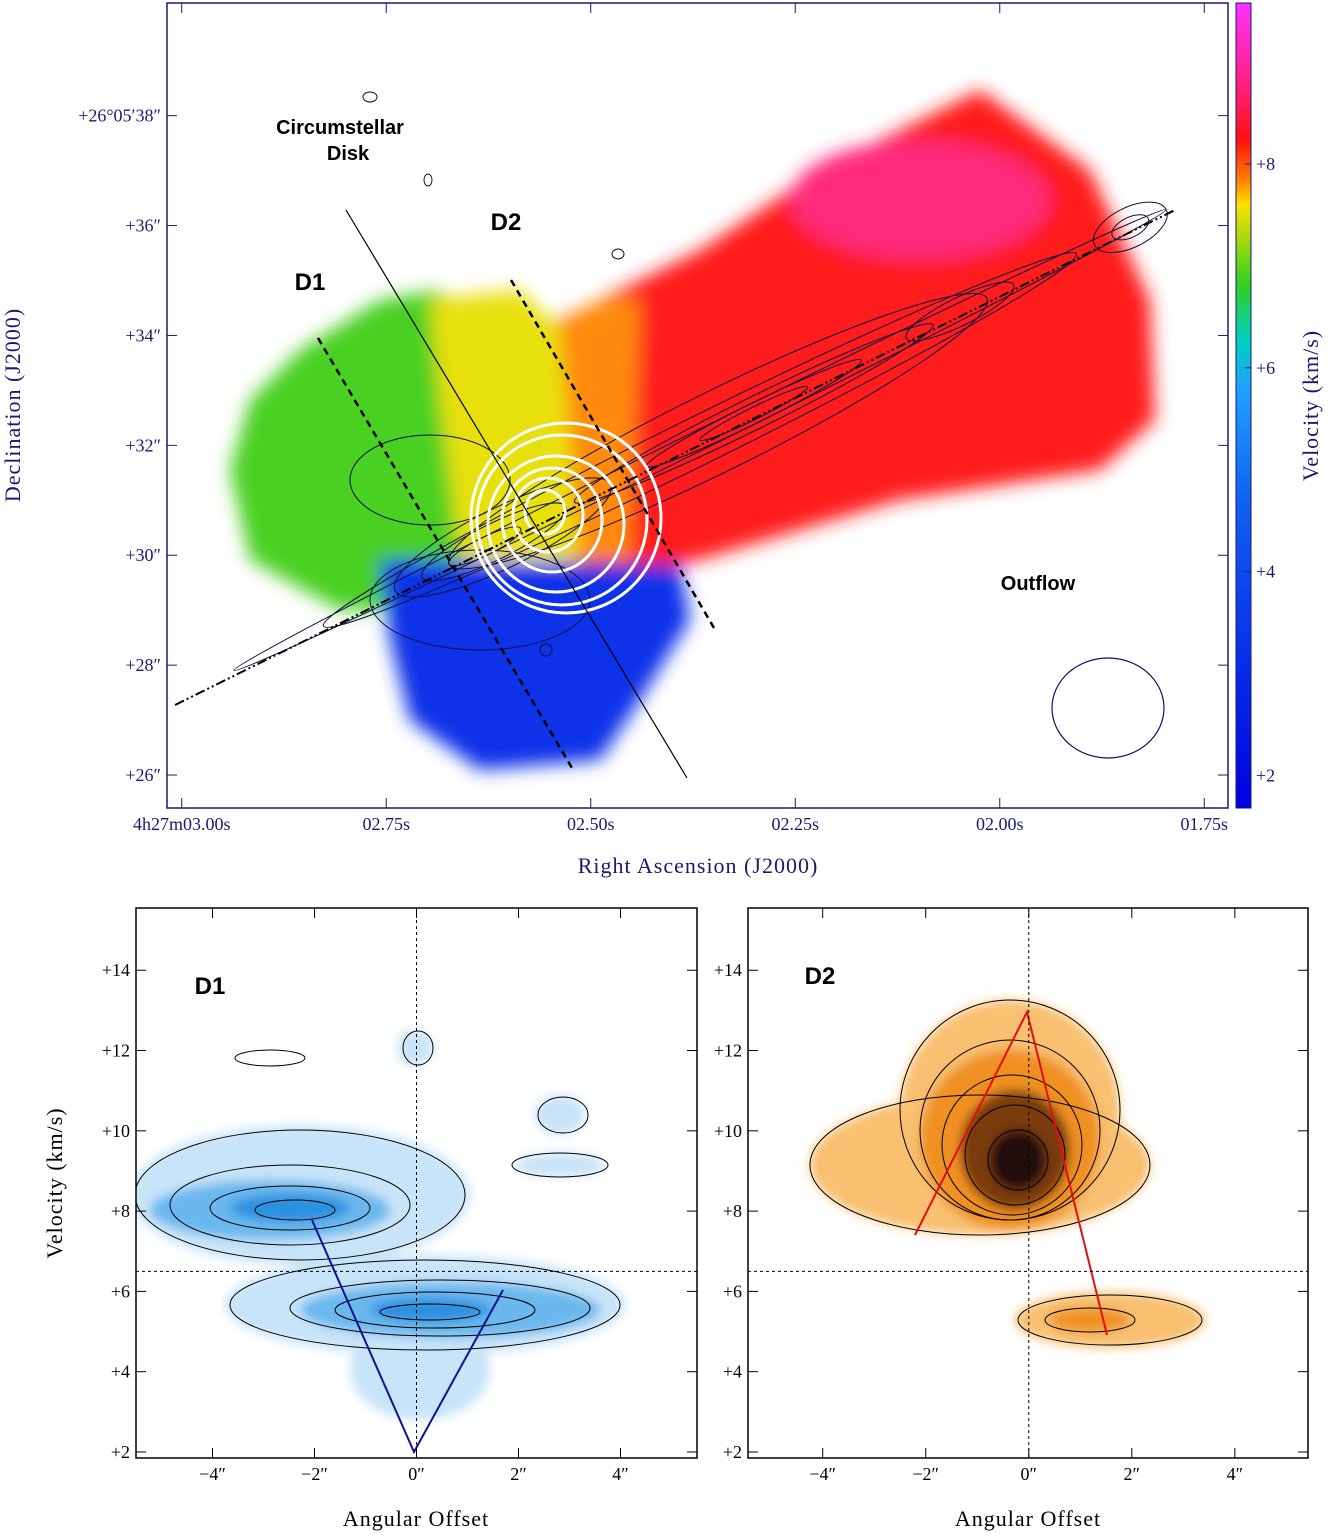  I want to click on annotation: D2, so click(506, 222).